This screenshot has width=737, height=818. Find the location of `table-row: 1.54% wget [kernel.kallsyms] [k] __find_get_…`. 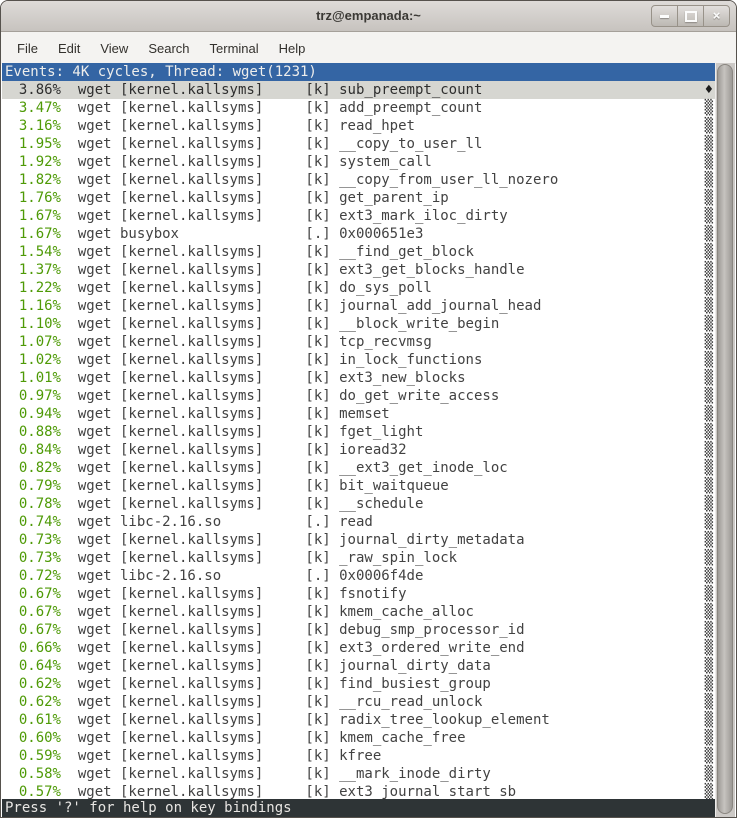

table-row: 1.54% wget [kernel.kallsyms] [k] __find_get_… is located at coordinates (360, 252).